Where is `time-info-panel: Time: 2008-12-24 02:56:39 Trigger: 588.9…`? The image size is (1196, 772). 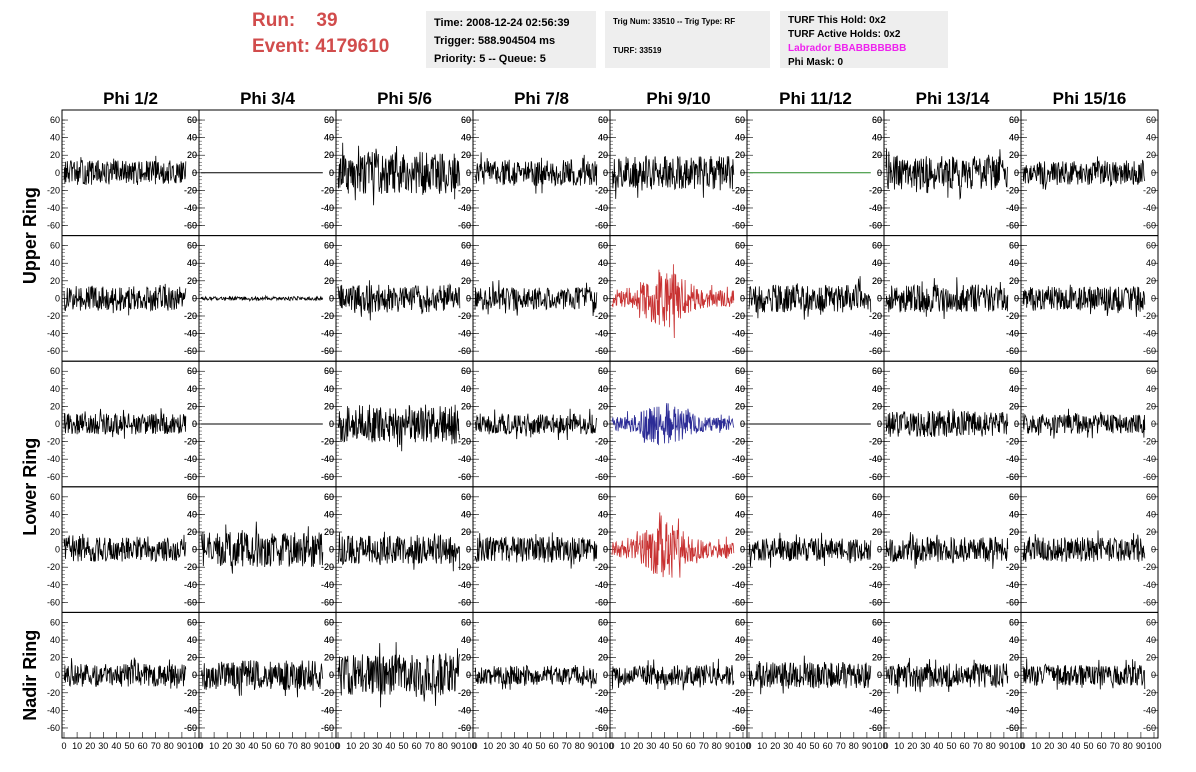 time-info-panel: Time: 2008-12-24 02:56:39 Trigger: 588.9… is located at coordinates (511, 39).